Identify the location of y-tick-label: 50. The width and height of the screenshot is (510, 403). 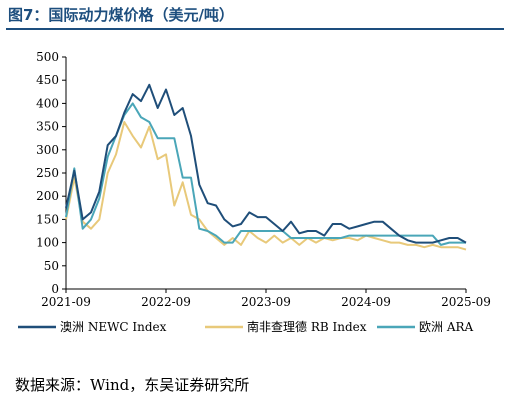
(51, 266).